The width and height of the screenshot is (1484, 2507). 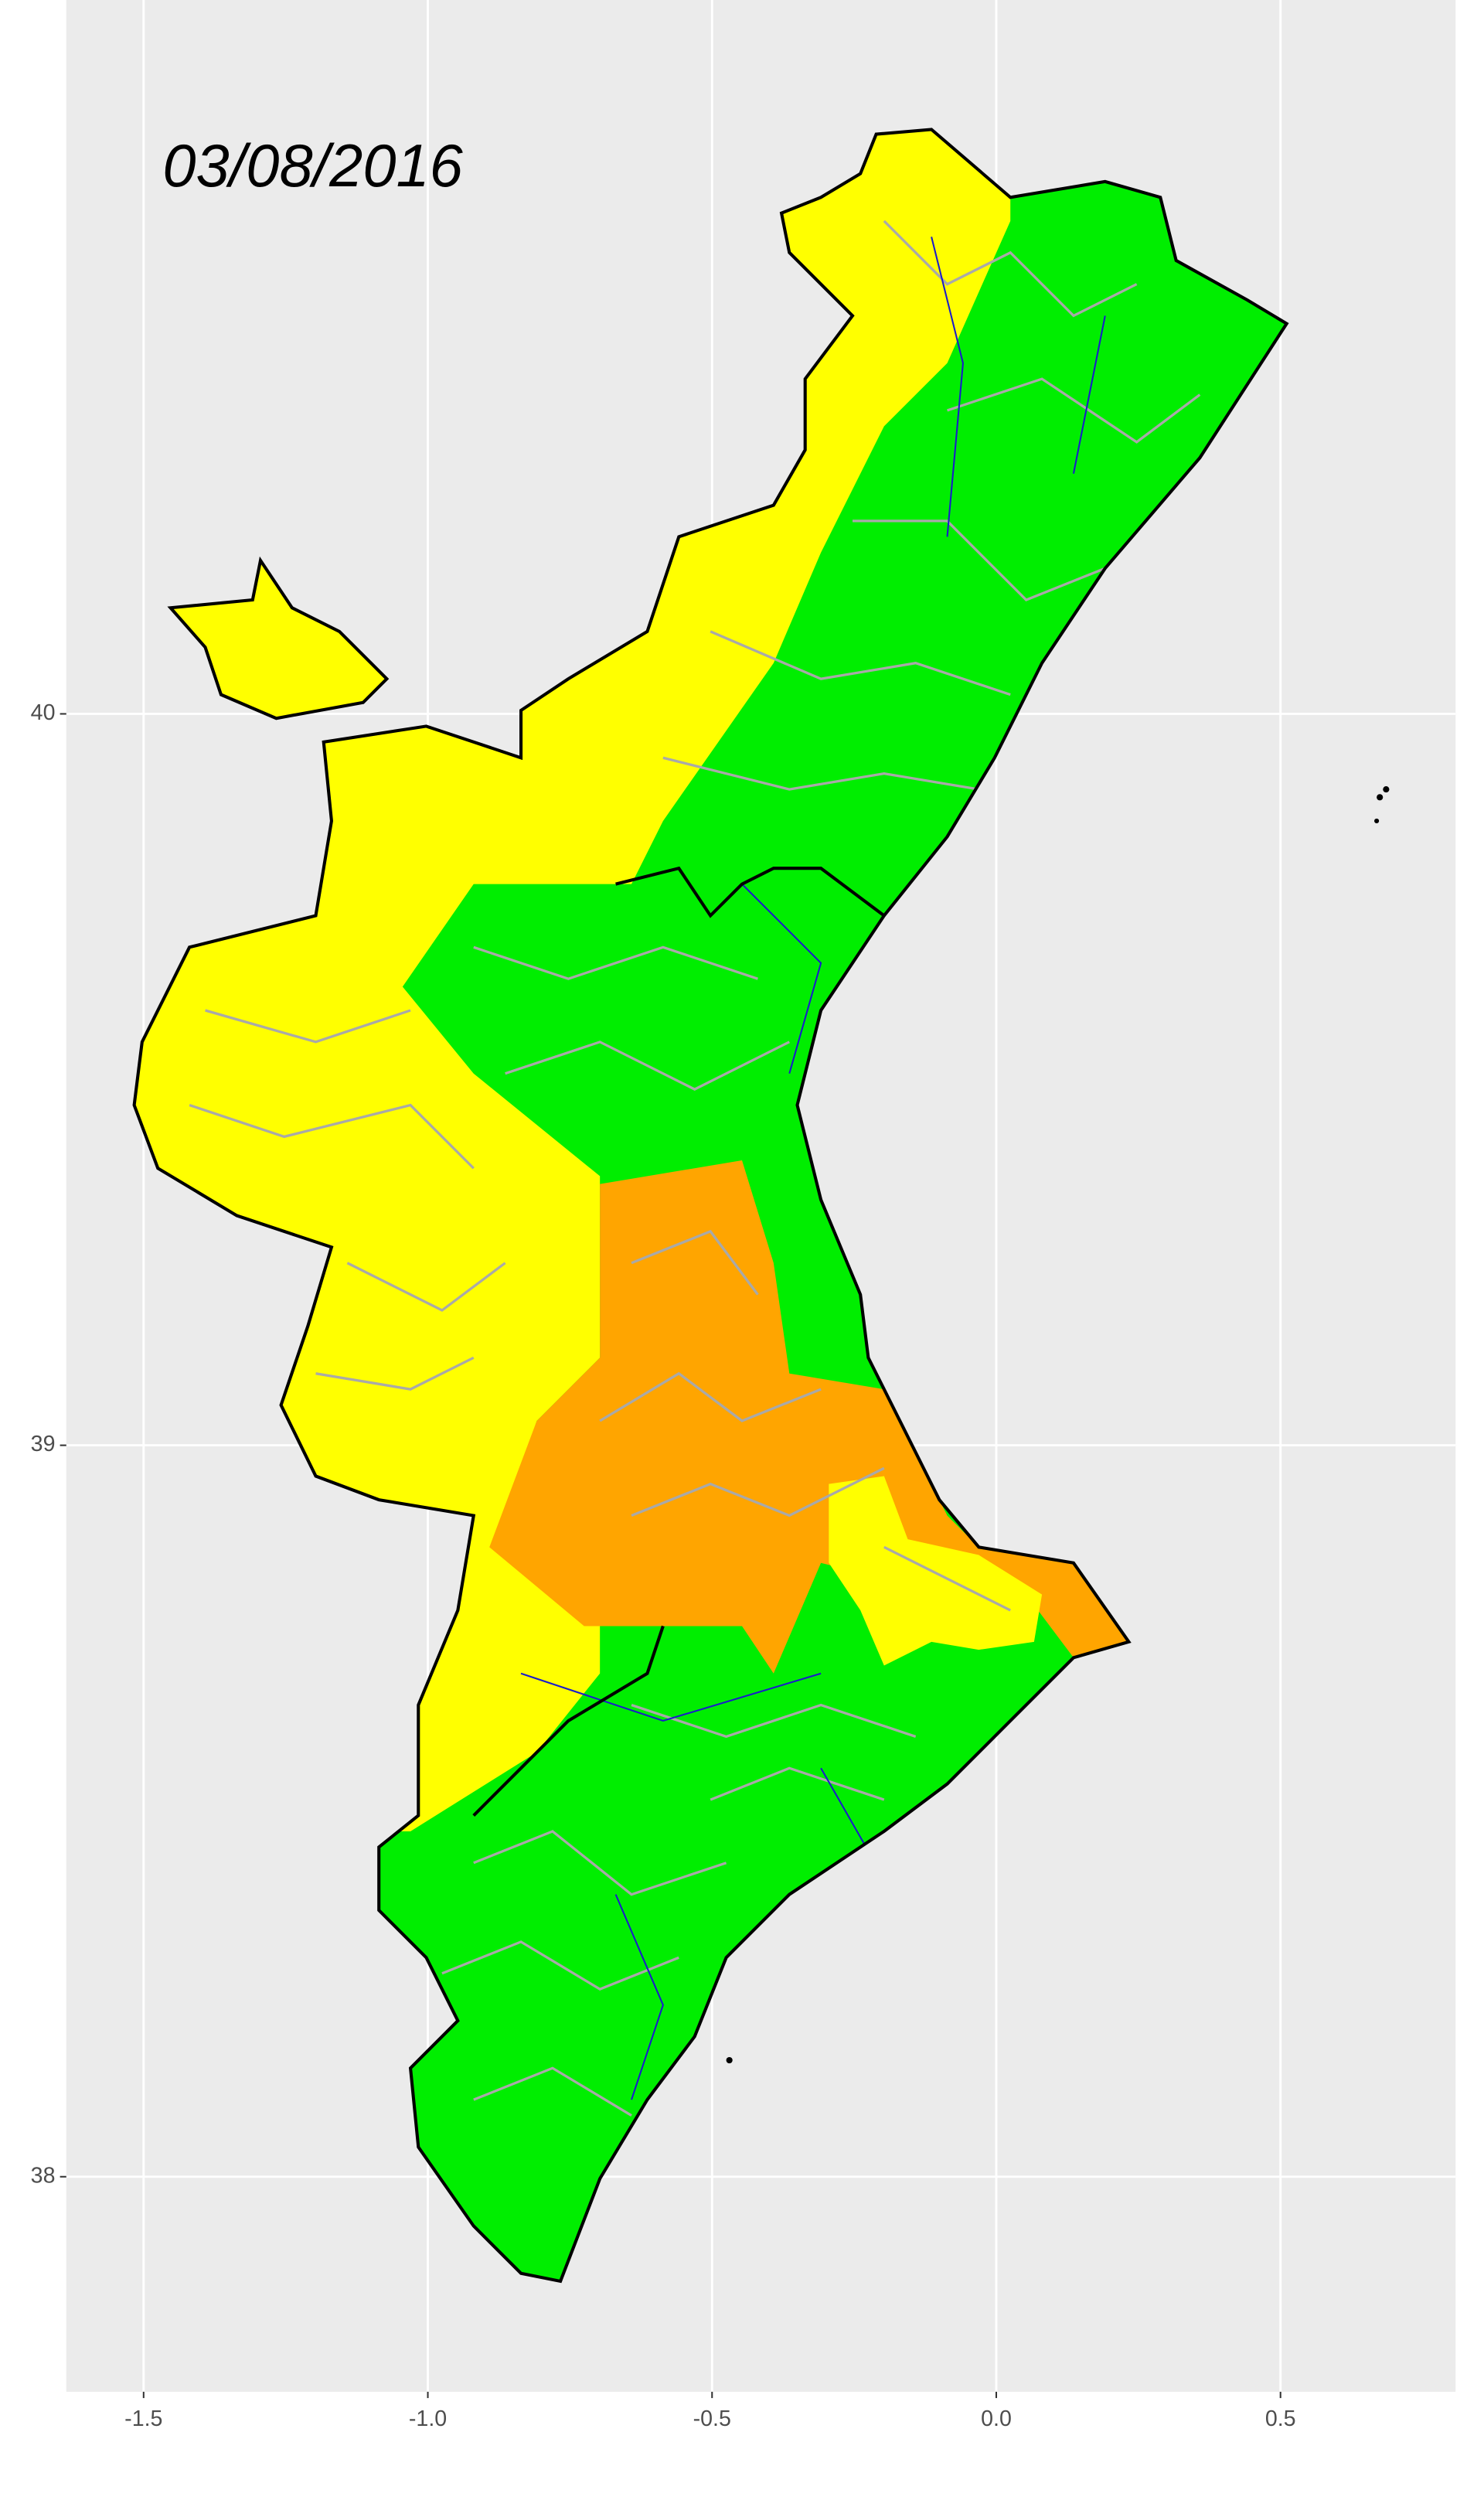 What do you see at coordinates (43, 712) in the screenshot?
I see `y-tick-label: 40` at bounding box center [43, 712].